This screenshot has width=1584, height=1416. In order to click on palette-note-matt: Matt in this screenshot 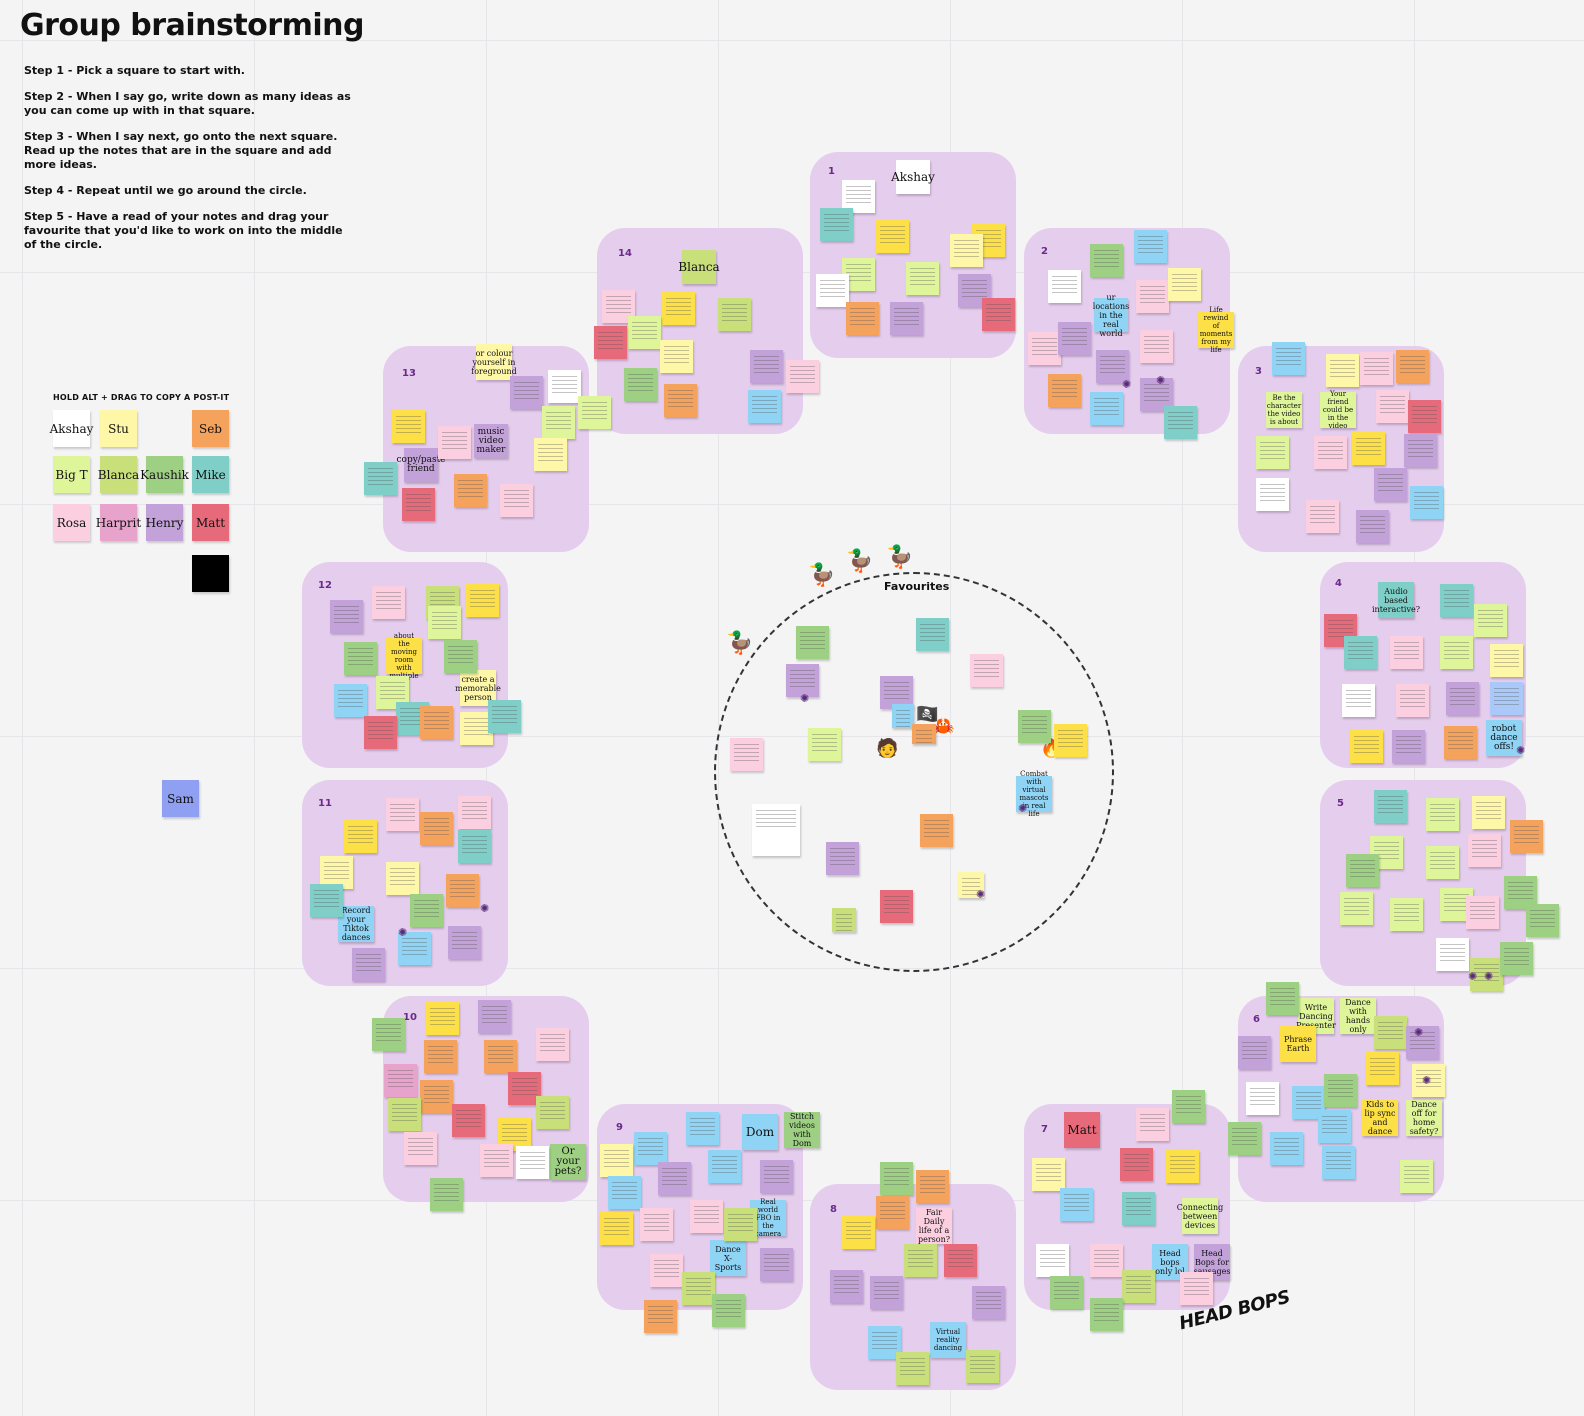, I will do `click(210, 522)`.